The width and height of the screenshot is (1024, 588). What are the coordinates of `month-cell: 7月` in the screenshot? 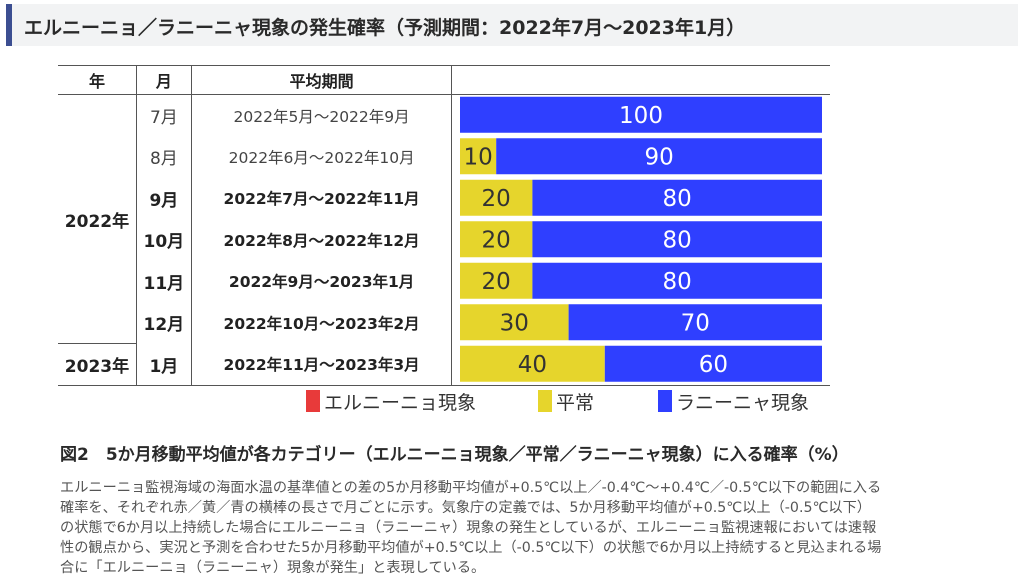 It's located at (164, 115).